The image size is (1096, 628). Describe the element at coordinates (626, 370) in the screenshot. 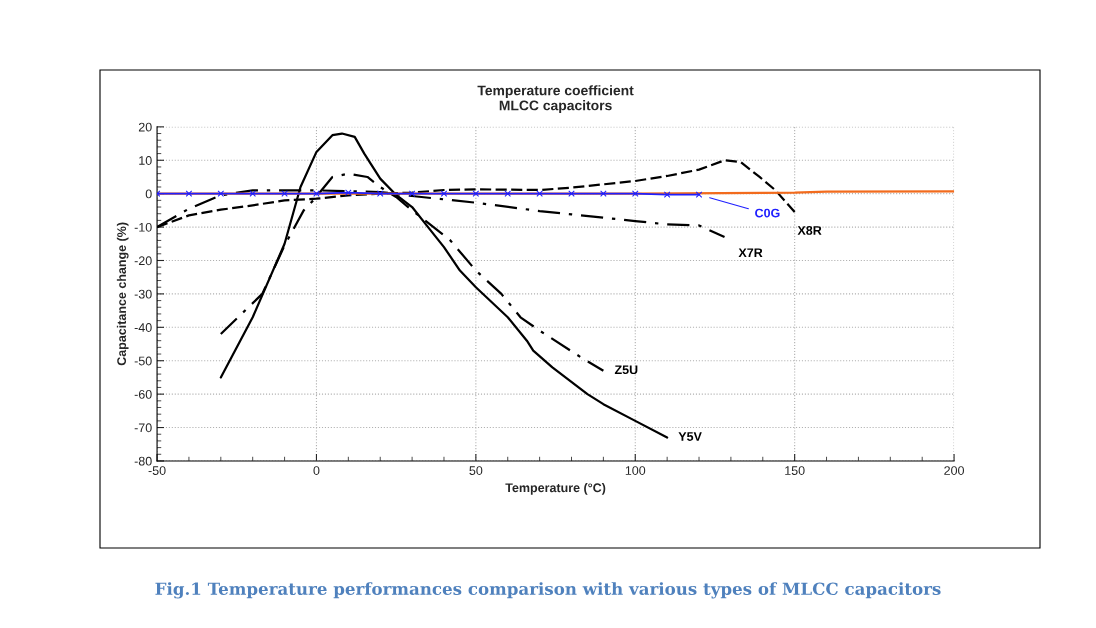

I see `series-label: Z5U` at that location.